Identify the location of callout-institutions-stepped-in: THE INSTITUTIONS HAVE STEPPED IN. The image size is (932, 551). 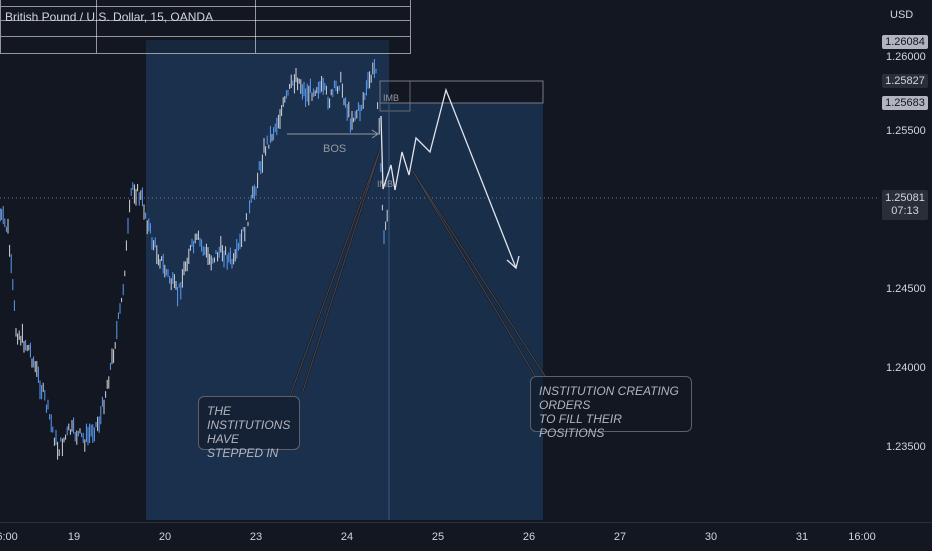
(249, 428).